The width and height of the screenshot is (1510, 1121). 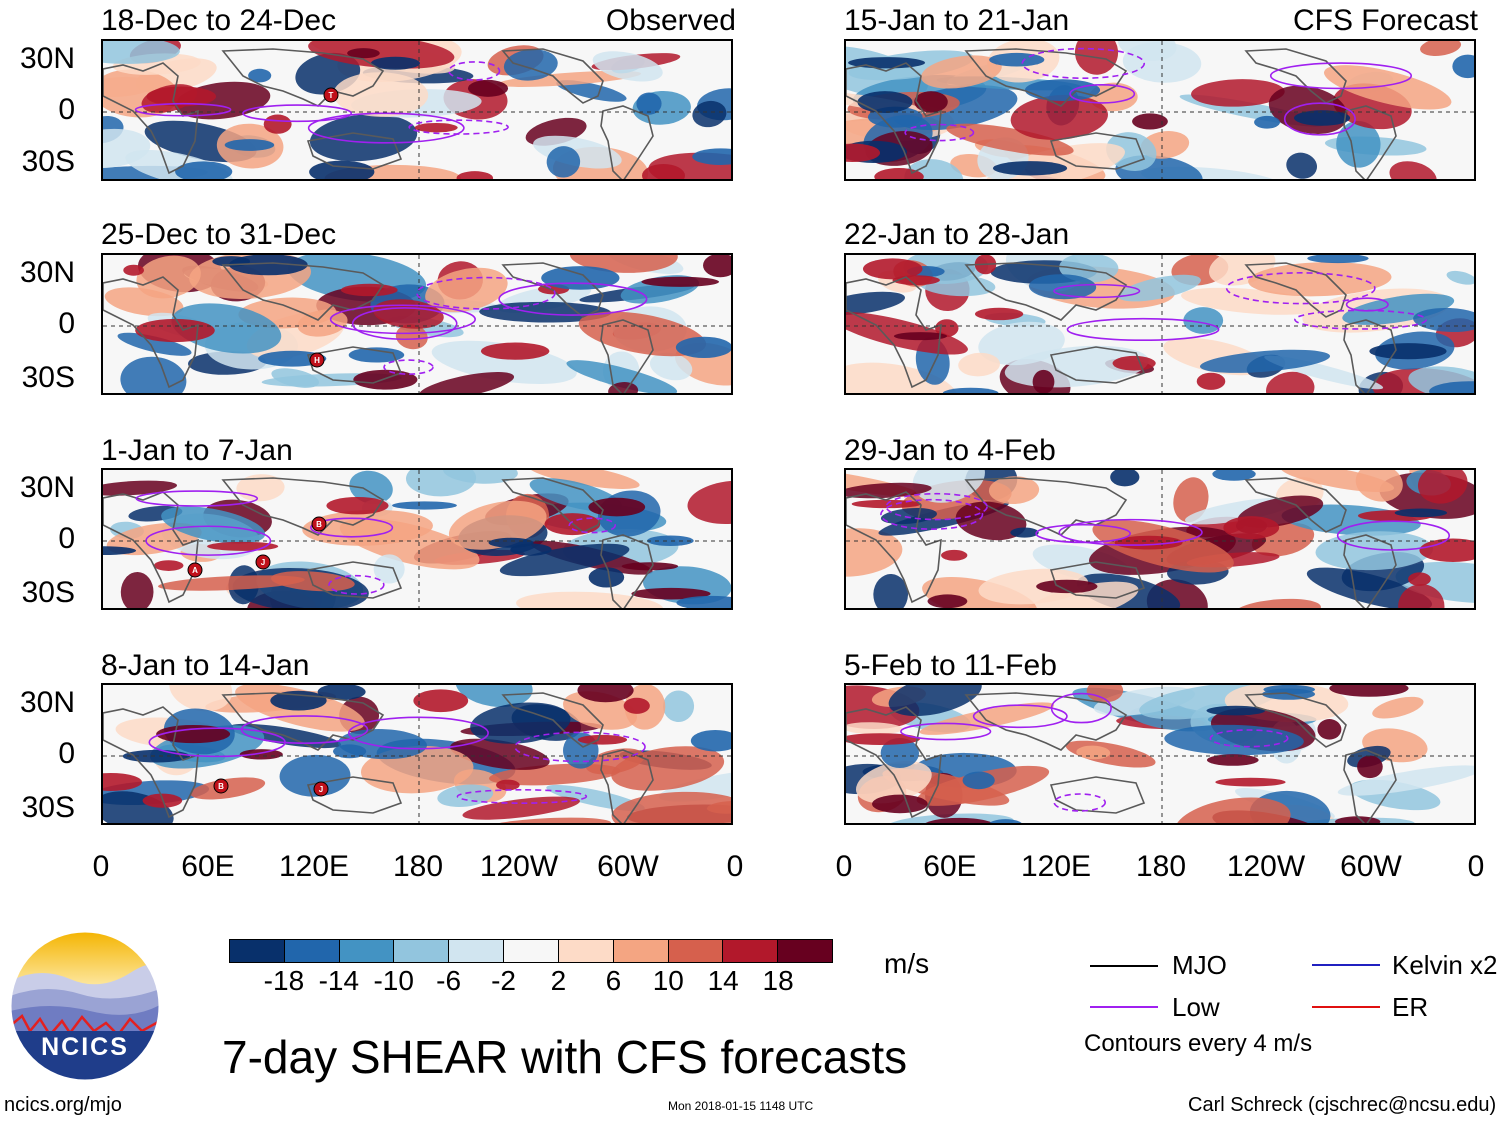 I want to click on ncics-logo: NCICS, so click(x=85, y=1006).